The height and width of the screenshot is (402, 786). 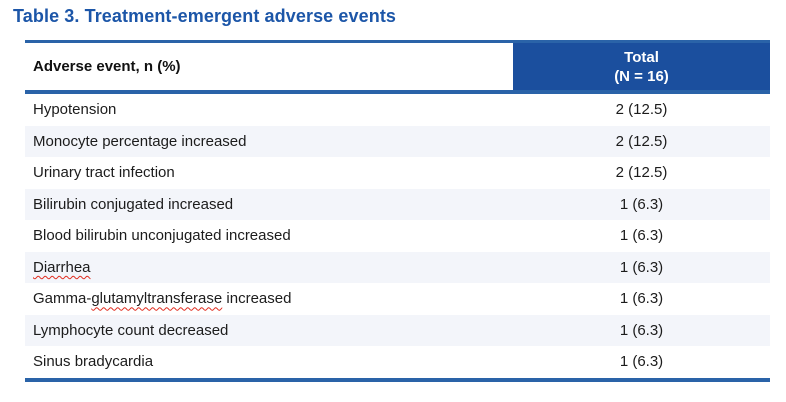 I want to click on misspelled-text: glutamyltransferase, so click(x=157, y=299).